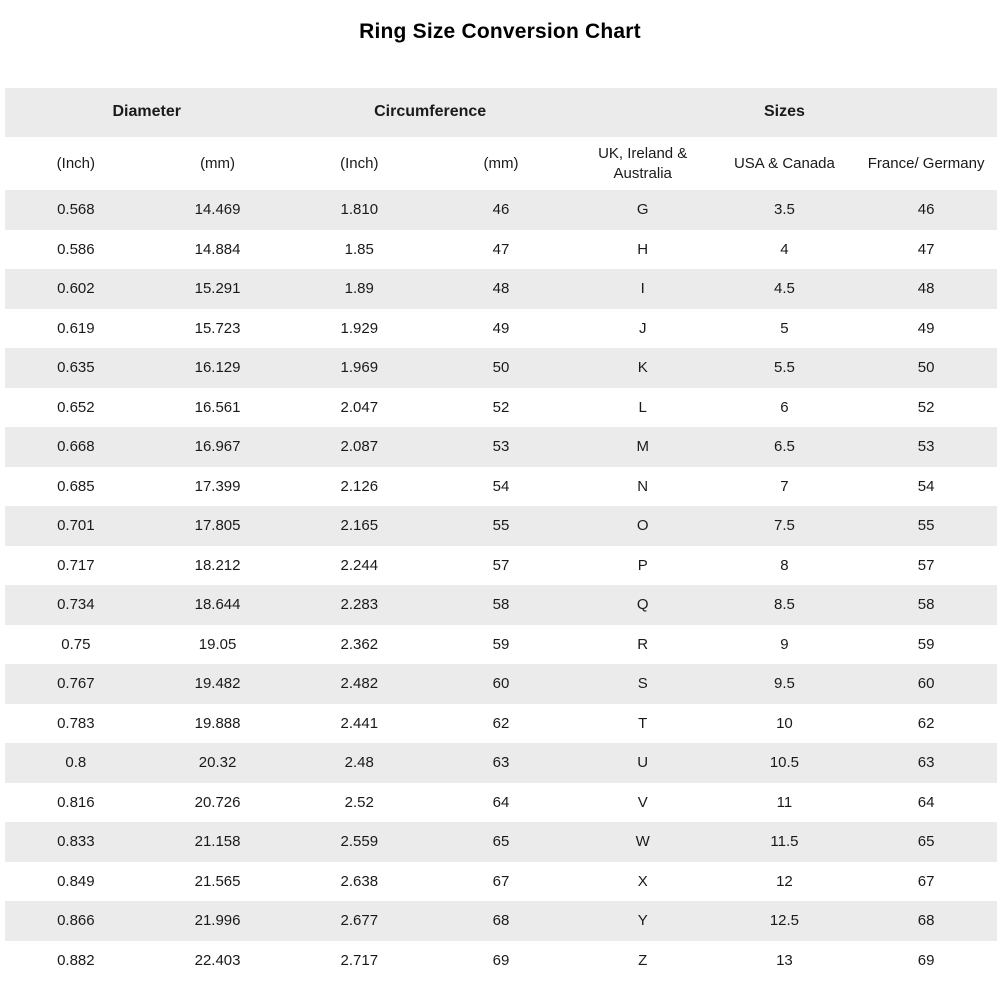 Image resolution: width=1000 pixels, height=1000 pixels. I want to click on table-cell: 60, so click(926, 684).